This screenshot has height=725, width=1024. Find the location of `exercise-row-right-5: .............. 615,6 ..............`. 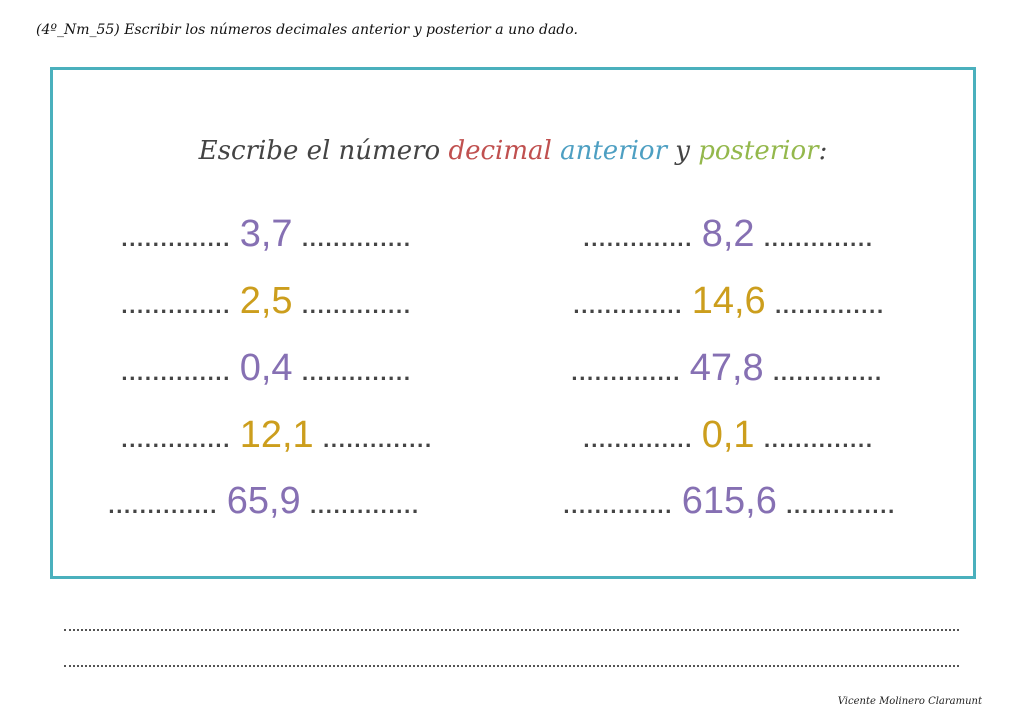

exercise-row-right-5: .............. 615,6 .............. is located at coordinates (729, 501).